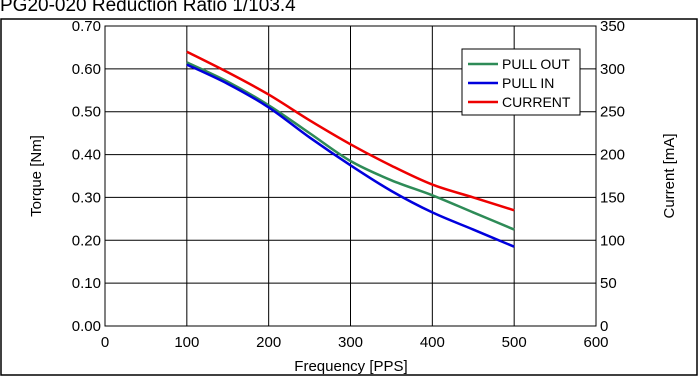 This screenshot has height=376, width=698. Describe the element at coordinates (514, 342) in the screenshot. I see `x-tick-label: 500` at that location.